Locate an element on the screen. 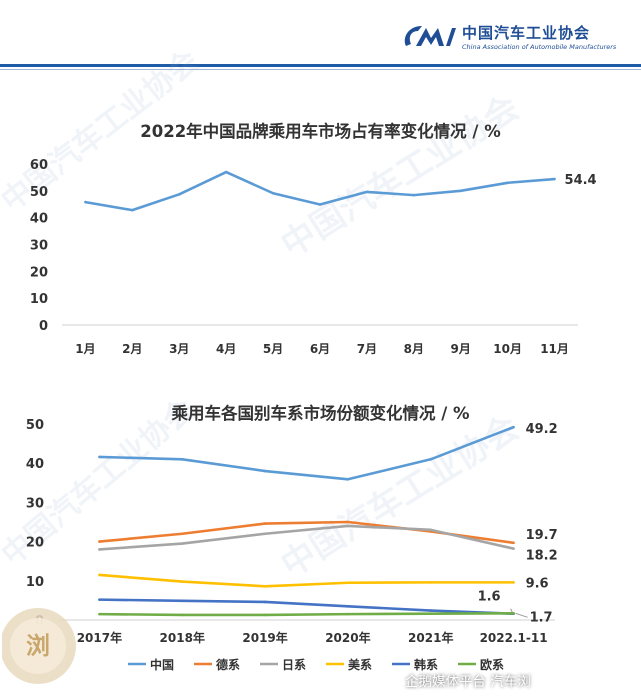 The height and width of the screenshot is (697, 641). end-data-label: 9.6 is located at coordinates (537, 583).